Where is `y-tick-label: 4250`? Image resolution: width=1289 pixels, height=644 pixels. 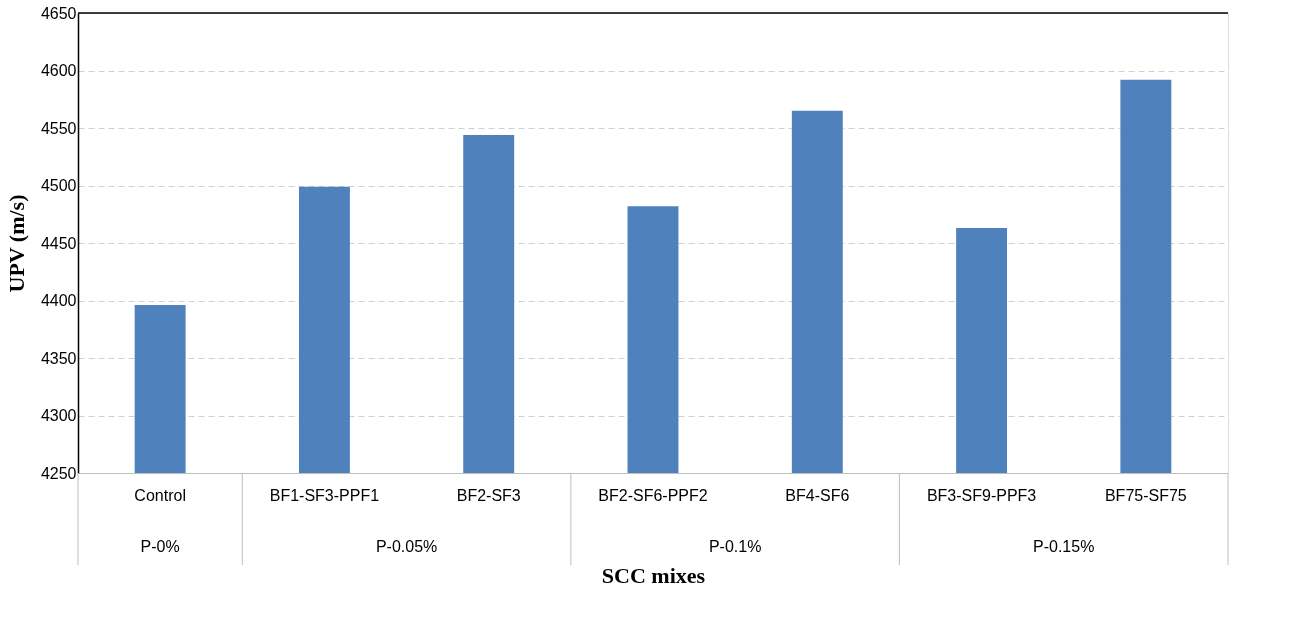 y-tick-label: 4250 is located at coordinates (58, 473).